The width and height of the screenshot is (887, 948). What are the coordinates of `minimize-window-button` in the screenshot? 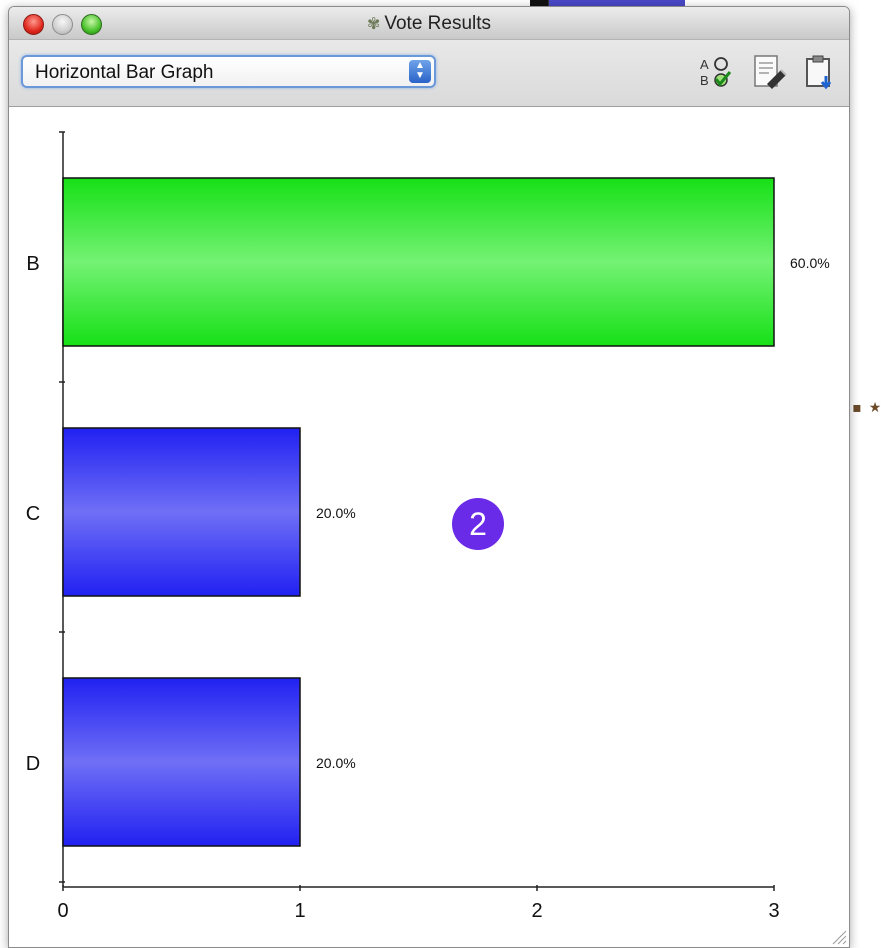 It's located at (62, 24).